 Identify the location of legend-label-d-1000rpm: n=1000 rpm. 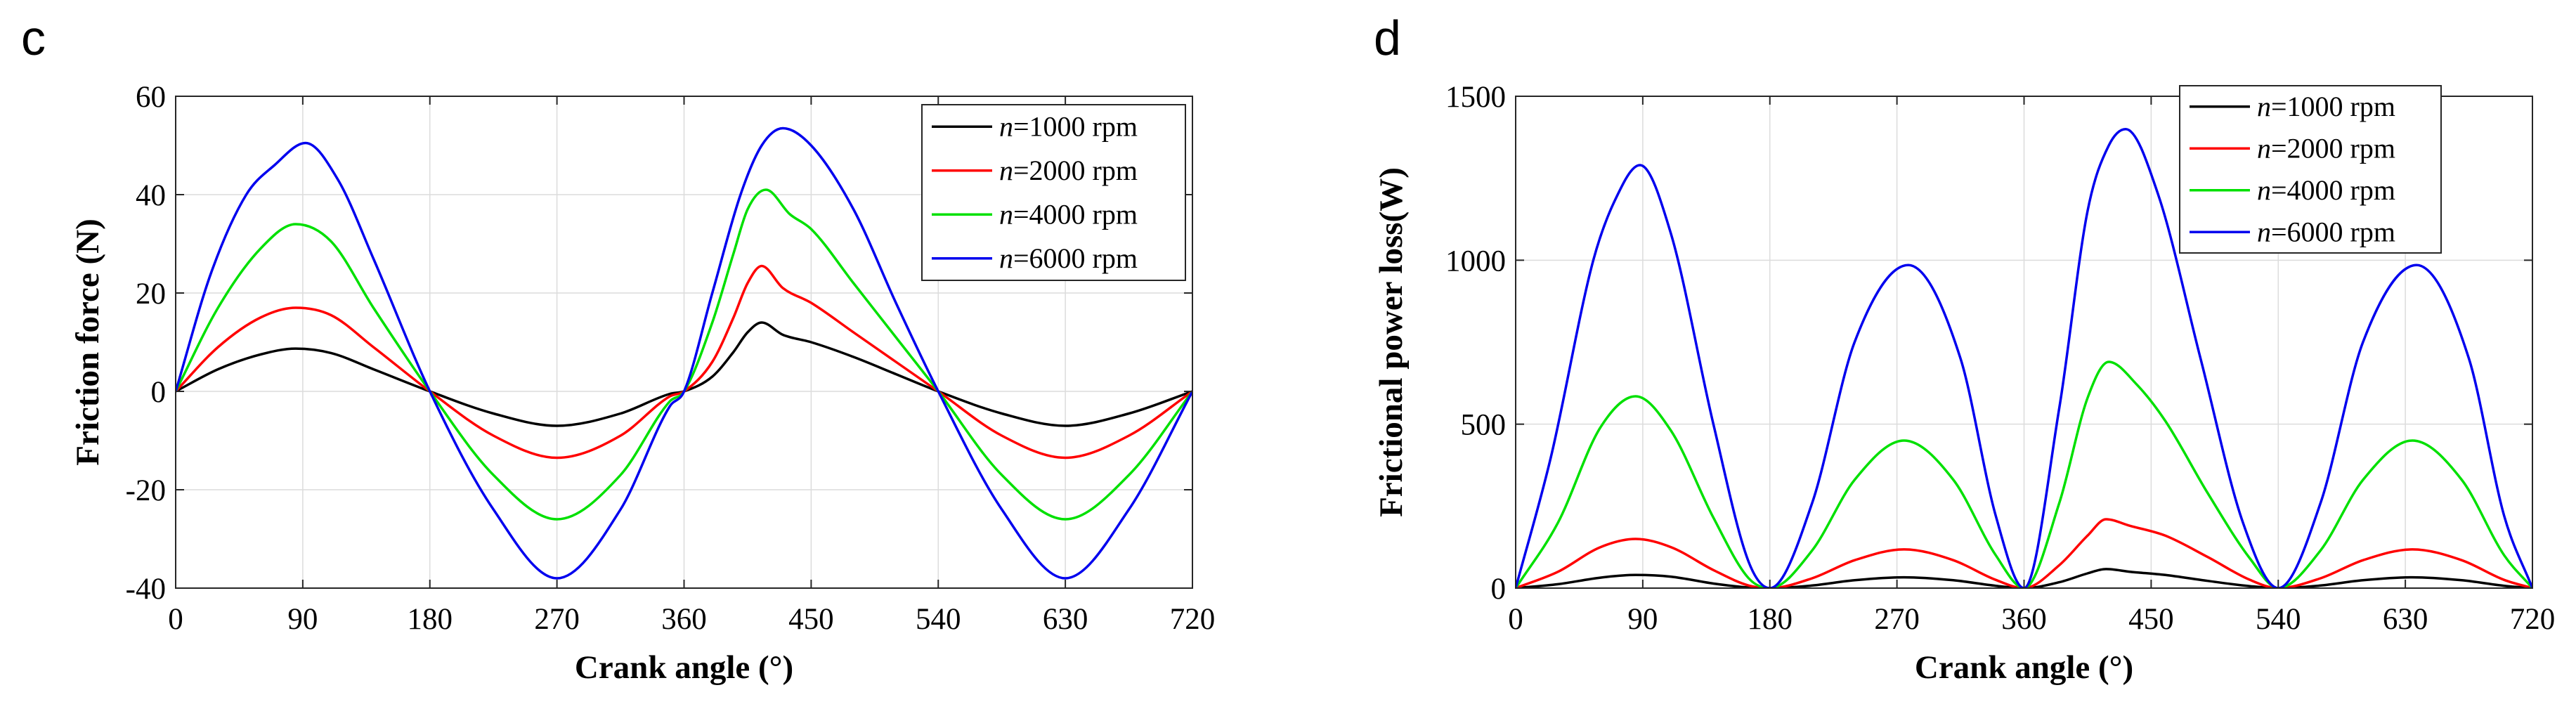
(2326, 106).